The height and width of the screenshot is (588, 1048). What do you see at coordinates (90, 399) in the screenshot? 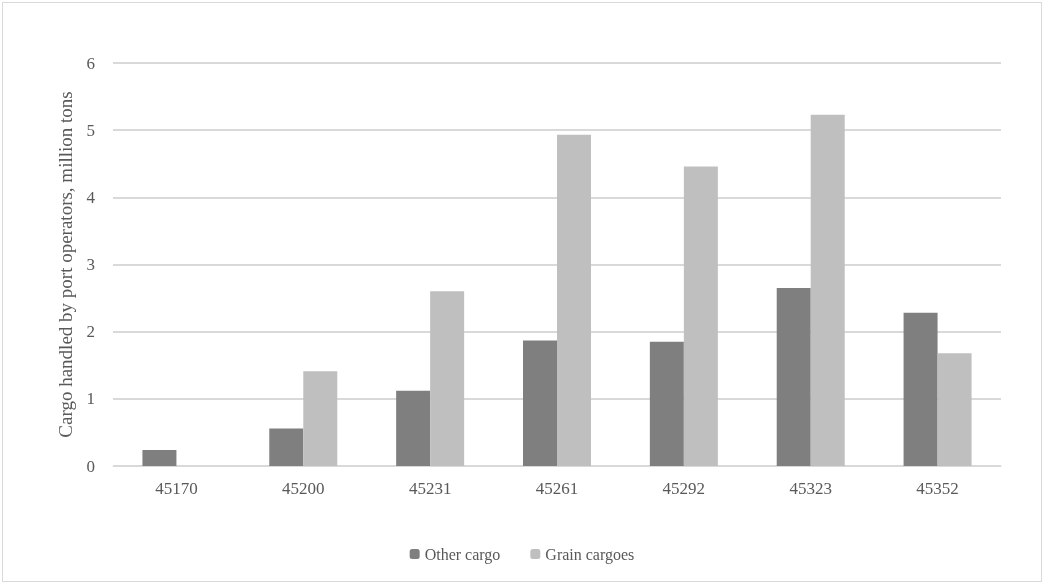
I see `y-tick-label: 1` at bounding box center [90, 399].